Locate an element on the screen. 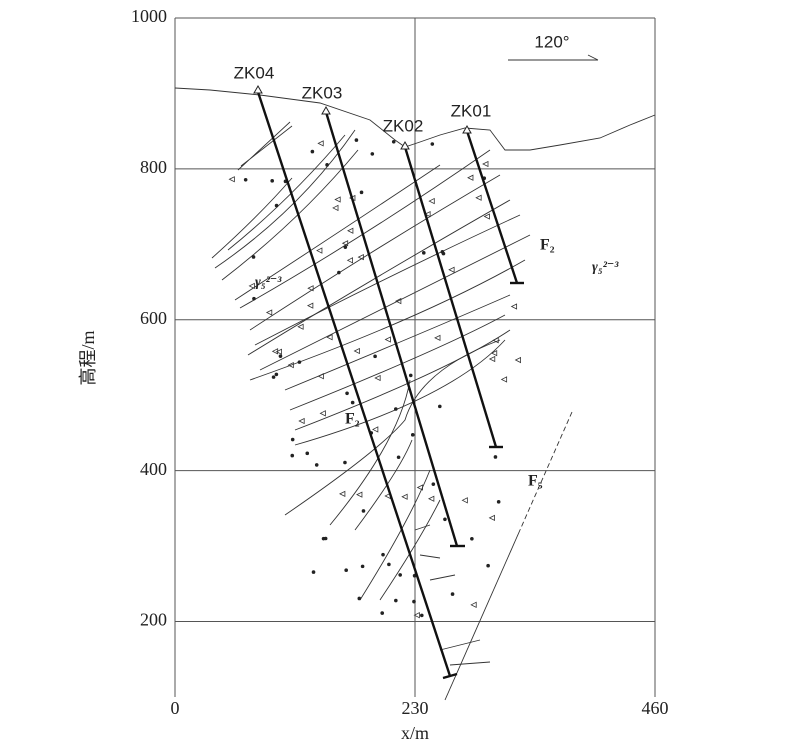 The width and height of the screenshot is (800, 748). x-tick-label: 230 is located at coordinates (415, 708).